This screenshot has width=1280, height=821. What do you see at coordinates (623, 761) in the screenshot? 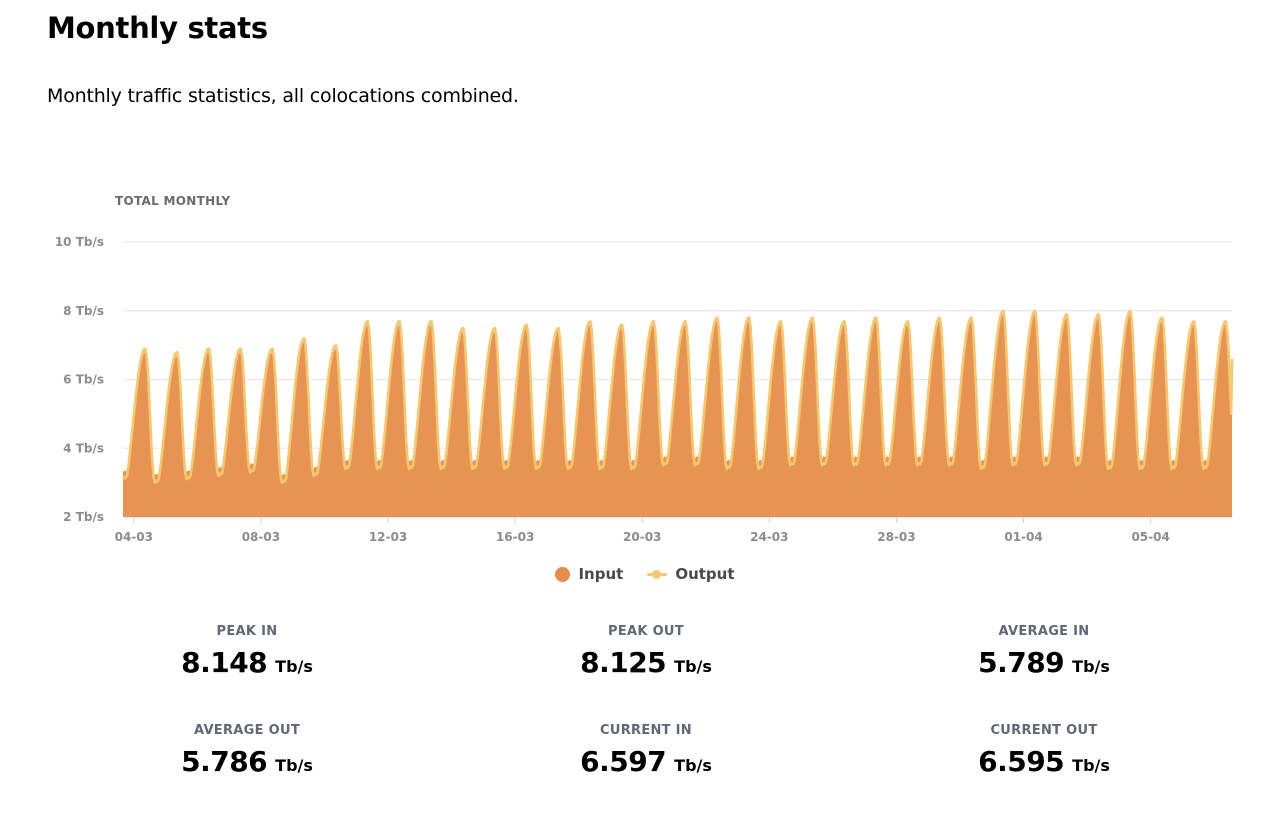
I see `stat-value: 6.597` at bounding box center [623, 761].